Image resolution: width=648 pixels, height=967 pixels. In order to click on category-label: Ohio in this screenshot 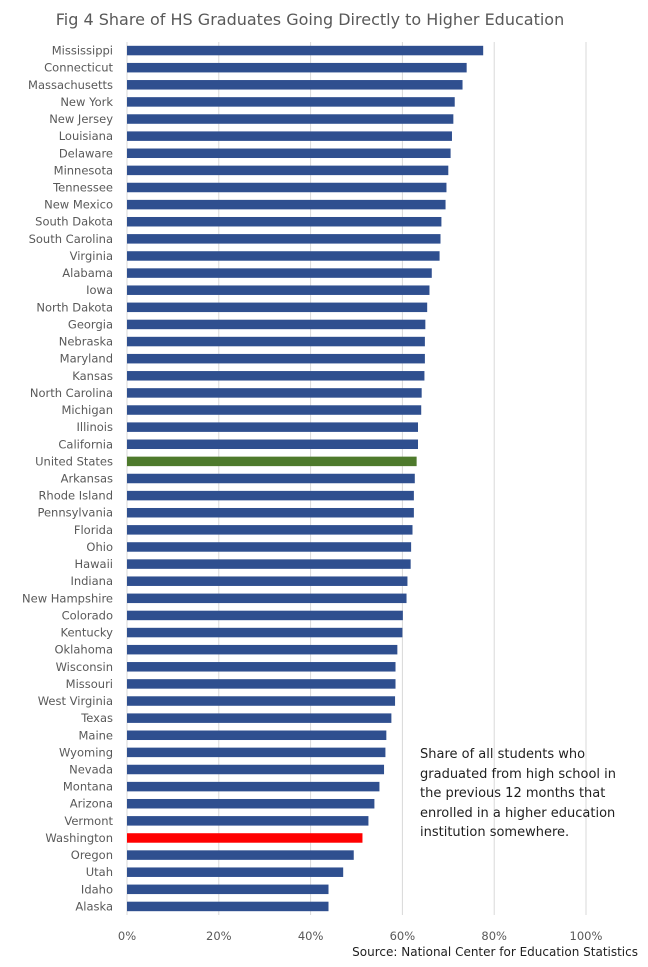, I will do `click(99, 547)`.